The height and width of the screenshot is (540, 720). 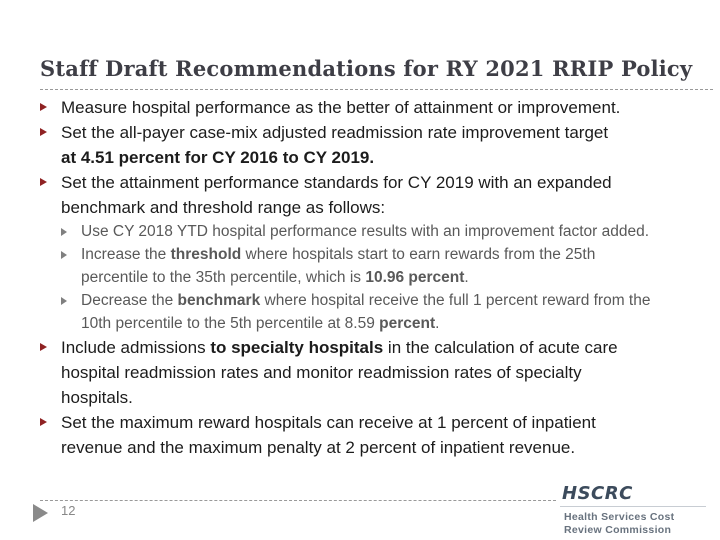 What do you see at coordinates (407, 323) in the screenshot?
I see `text-segment: percent` at bounding box center [407, 323].